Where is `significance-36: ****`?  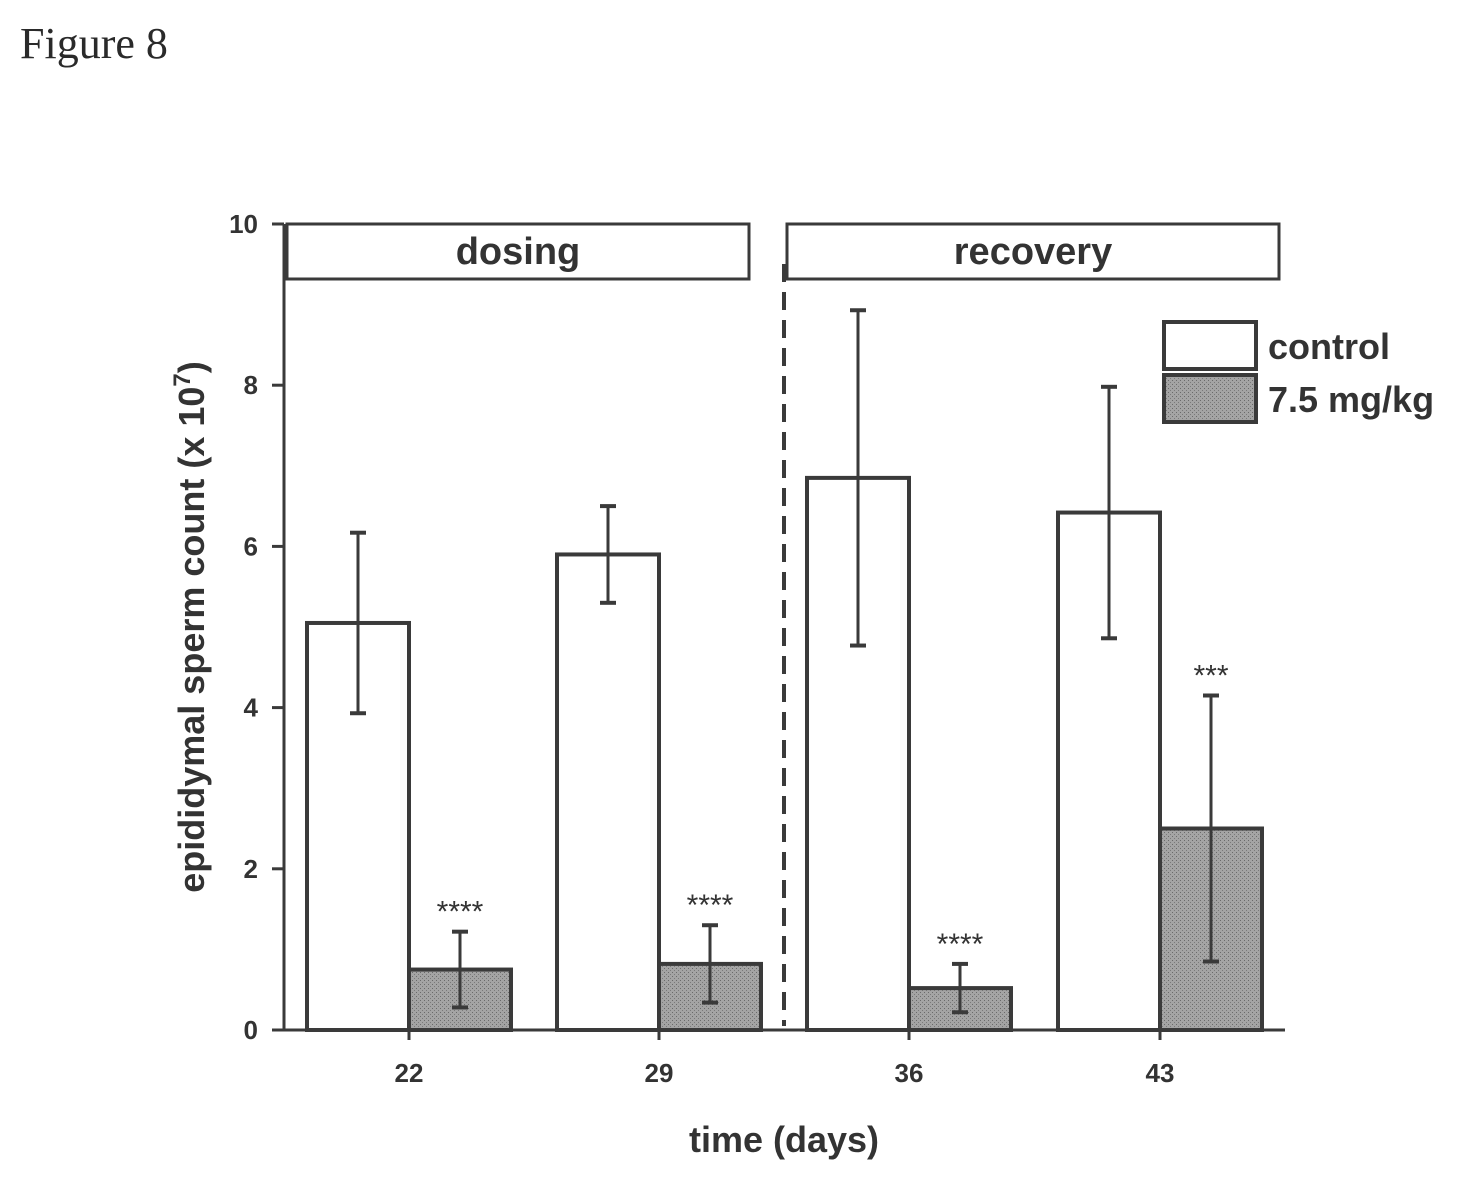 significance-36: **** is located at coordinates (960, 944).